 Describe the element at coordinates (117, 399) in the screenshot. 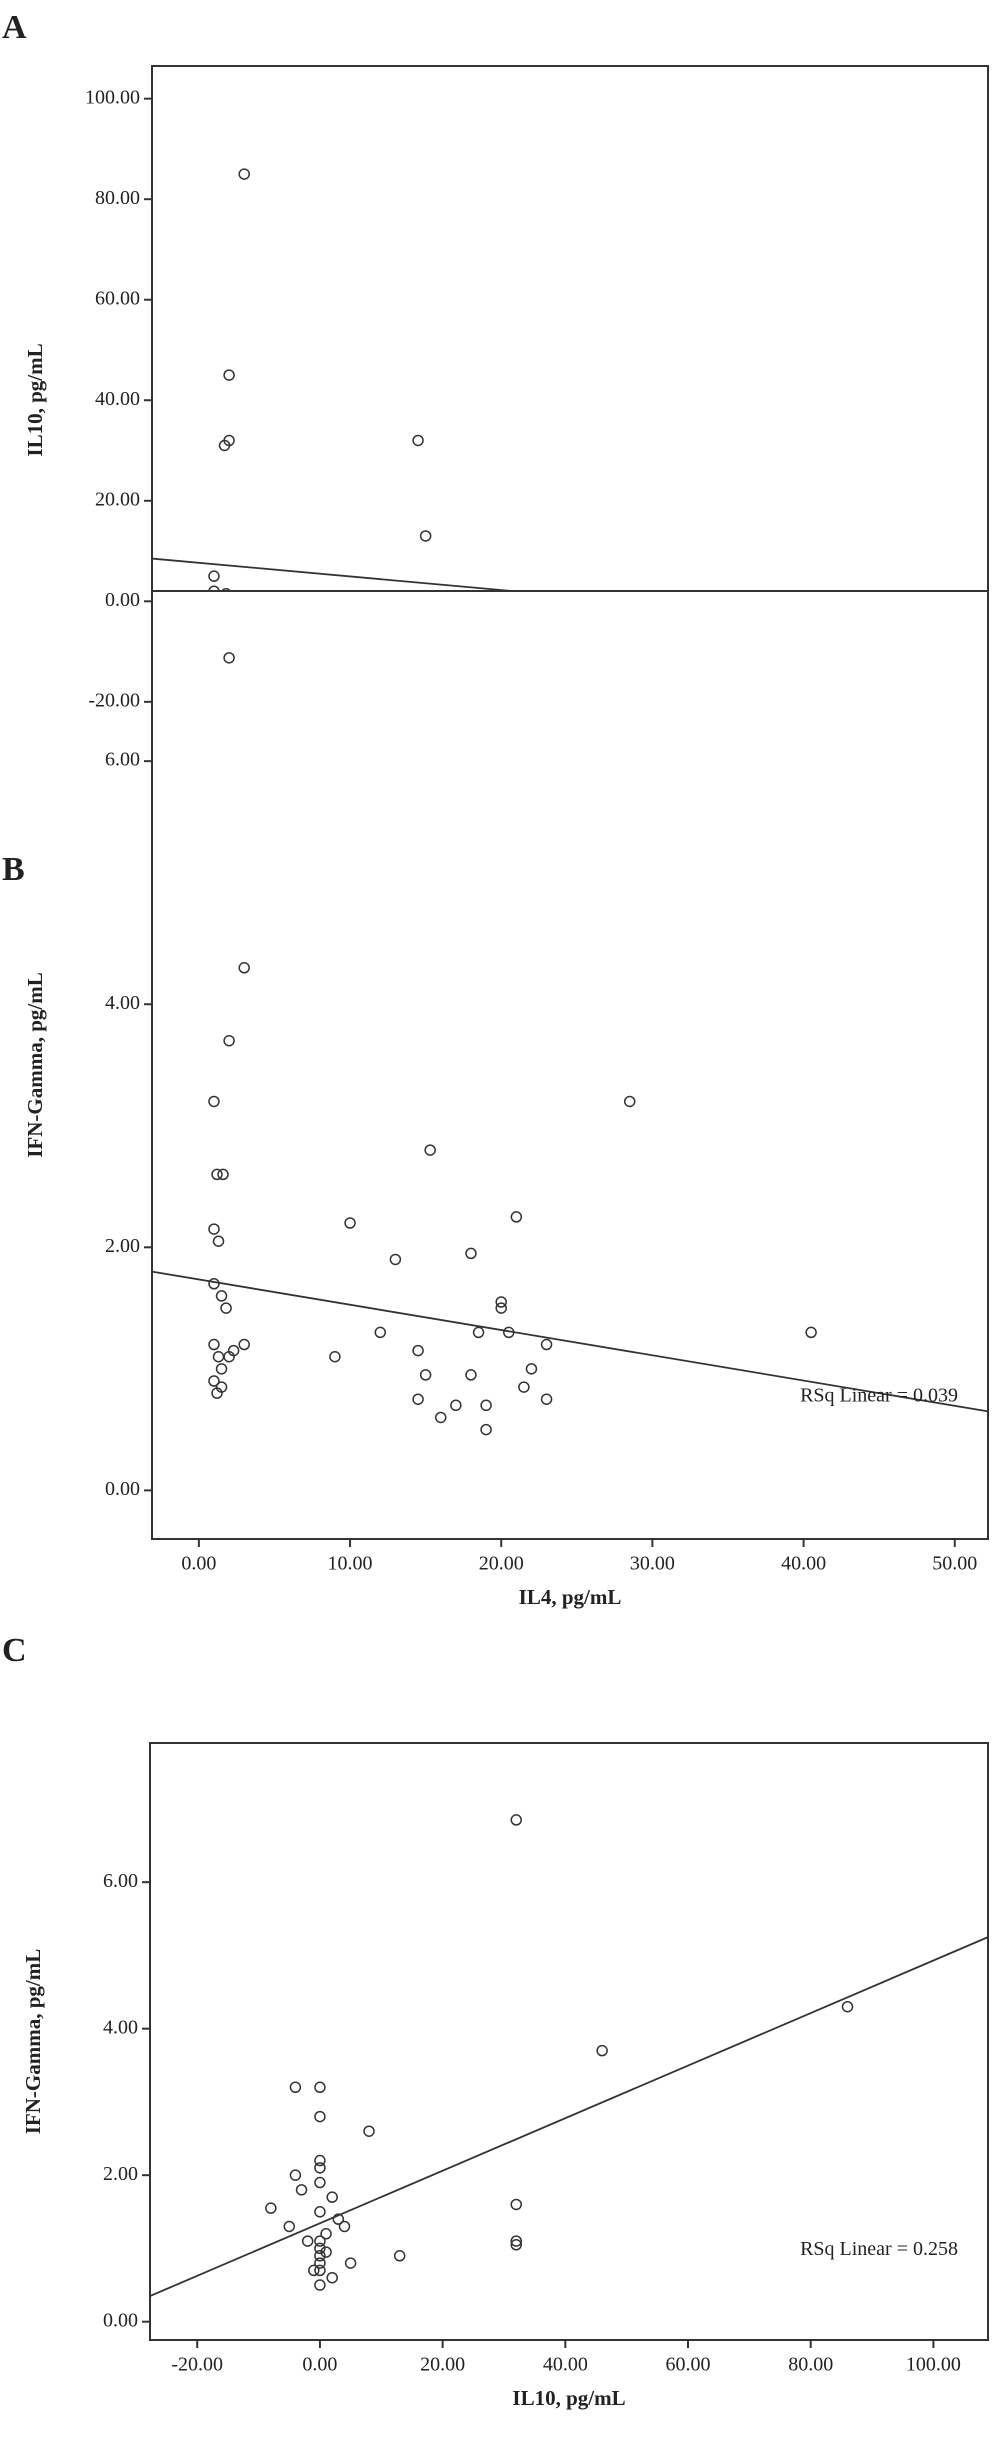

I see `y-tick-label: 40.00` at that location.